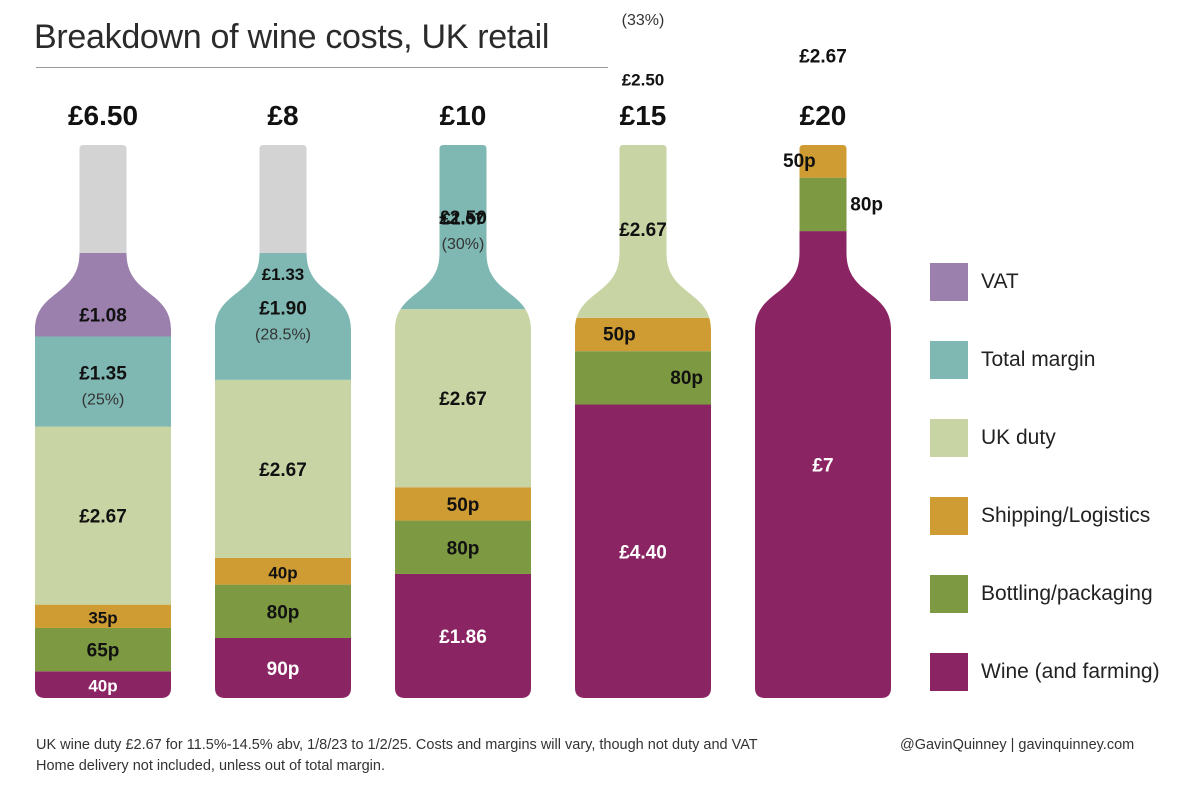 The image size is (1200, 793). Describe the element at coordinates (1070, 671) in the screenshot. I see `legend-label: Wine (and farming)` at that location.